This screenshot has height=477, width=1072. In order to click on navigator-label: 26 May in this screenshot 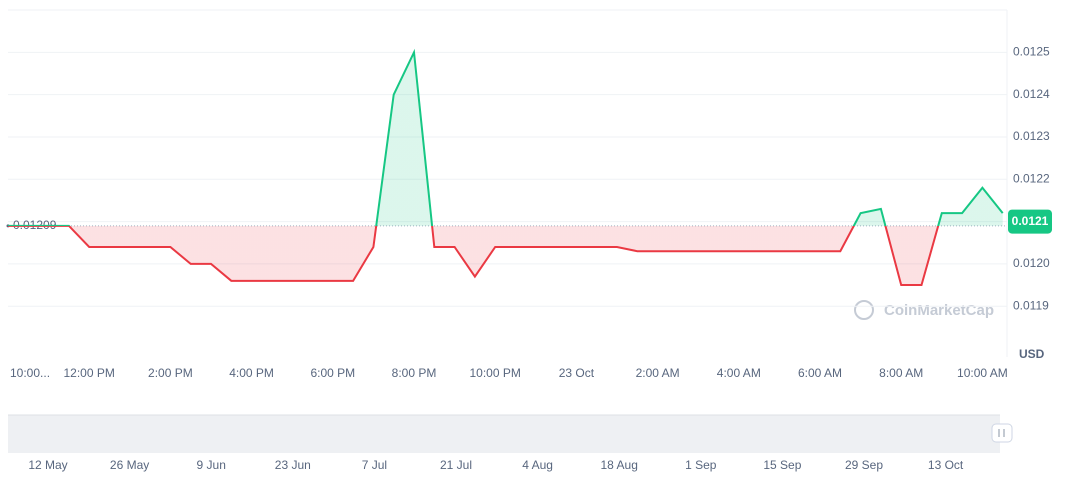, I will do `click(129, 465)`.